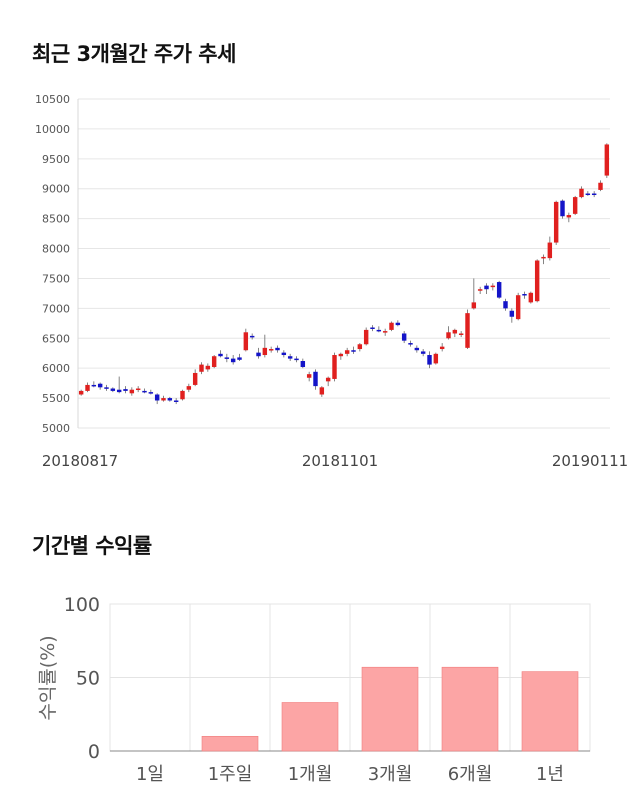 The width and height of the screenshot is (640, 810). What do you see at coordinates (310, 774) in the screenshot?
I see `x-tick-label: 1개월` at bounding box center [310, 774].